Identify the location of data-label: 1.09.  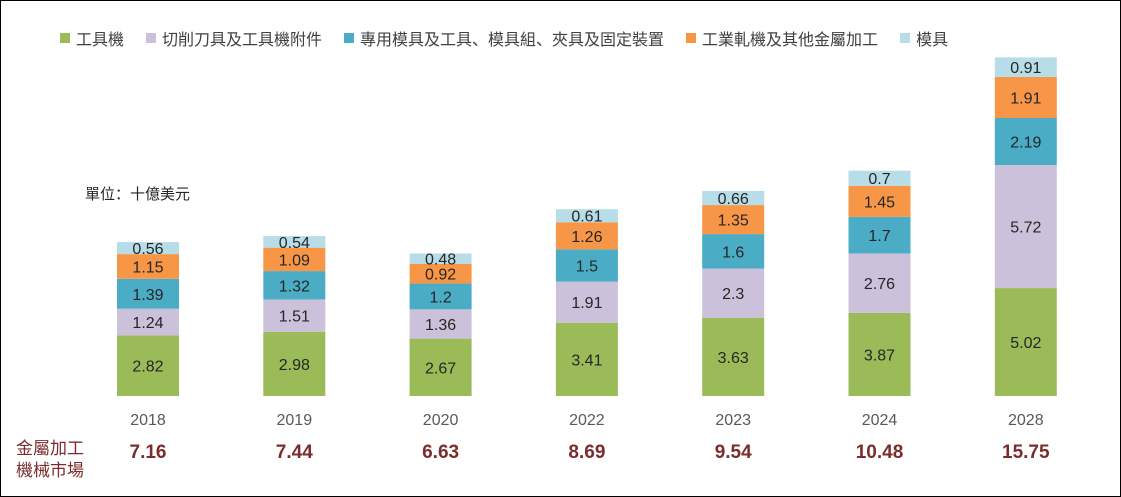
(294, 260).